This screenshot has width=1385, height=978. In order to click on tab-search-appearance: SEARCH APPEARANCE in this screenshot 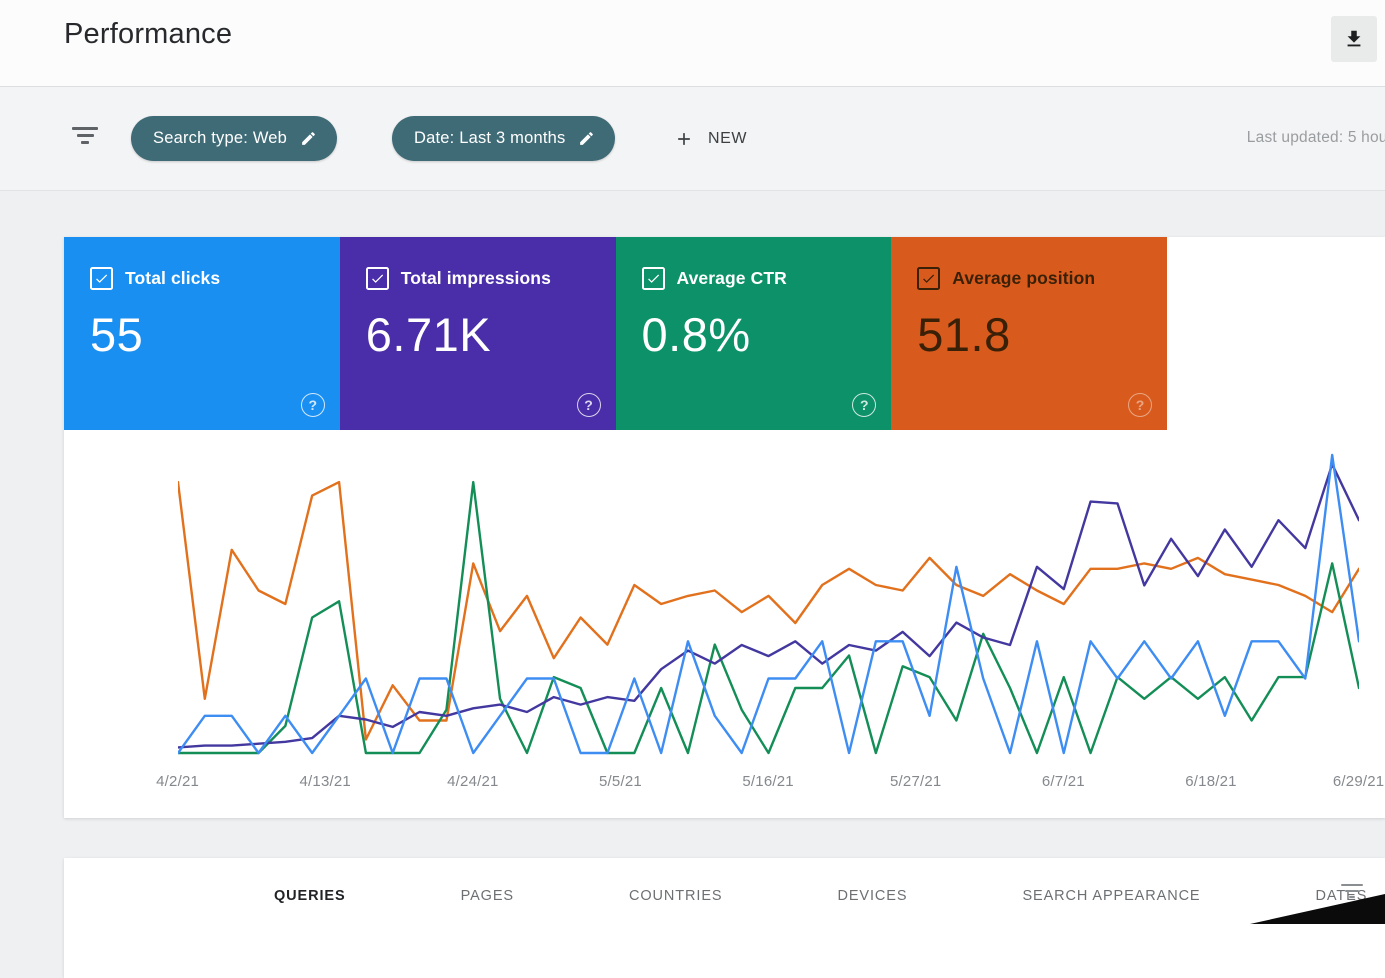, I will do `click(1111, 896)`.